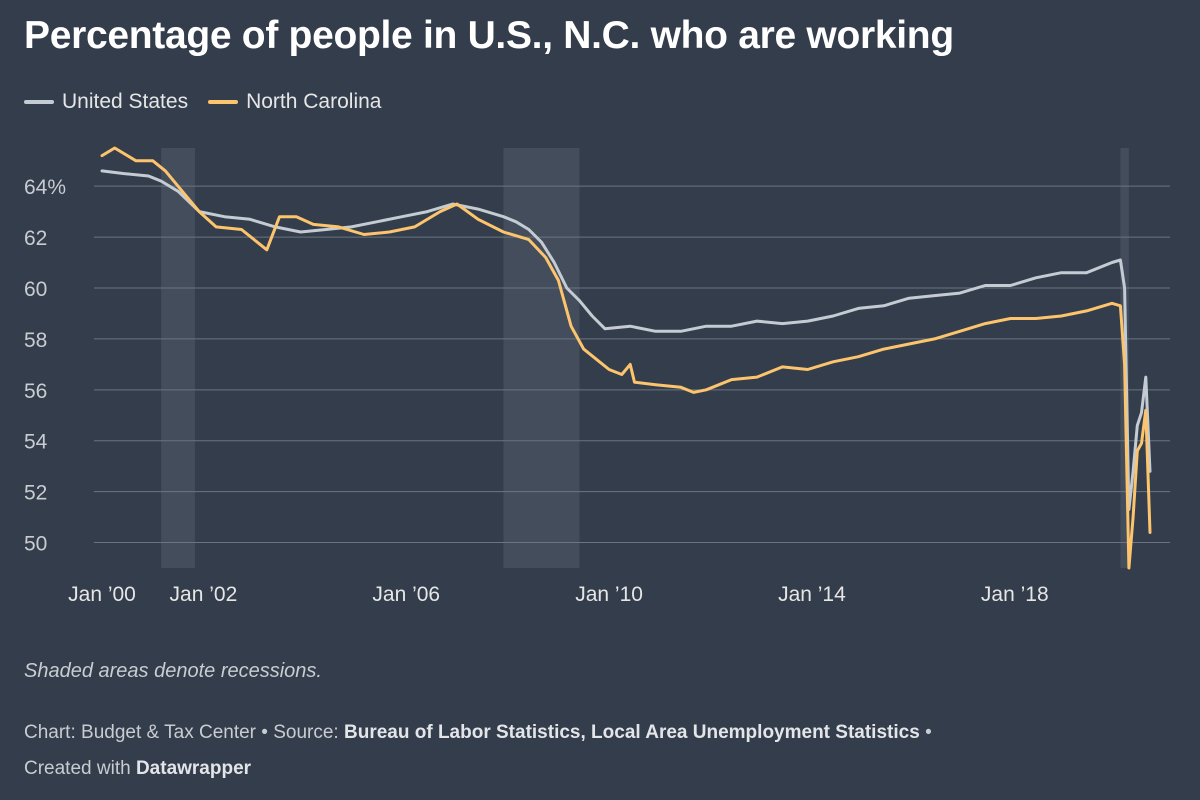 The width and height of the screenshot is (1200, 800). I want to click on legend-item-nc: North Carolina, so click(294, 102).